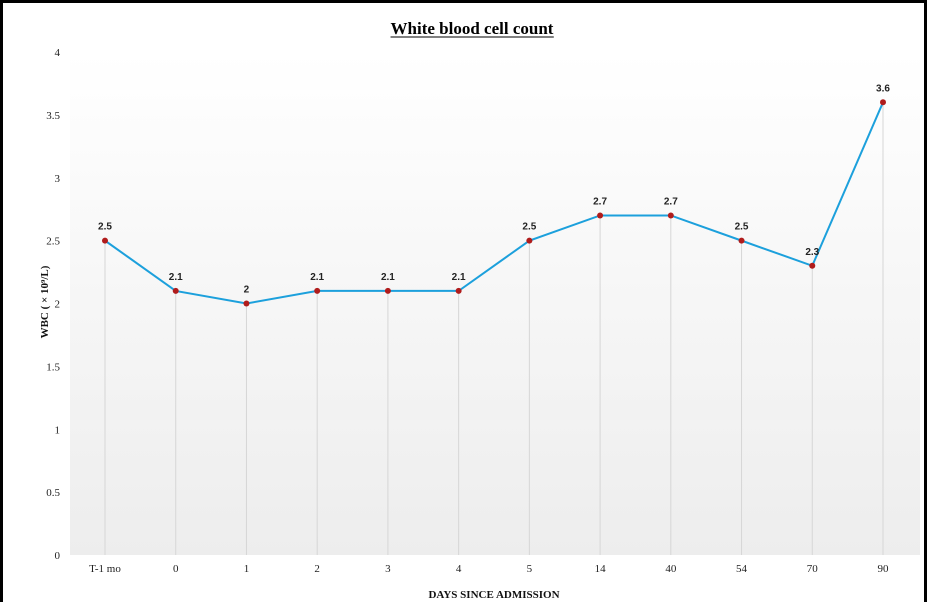 Image resolution: width=933 pixels, height=602 pixels. Describe the element at coordinates (742, 569) in the screenshot. I see `x-tick-label: 54` at that location.